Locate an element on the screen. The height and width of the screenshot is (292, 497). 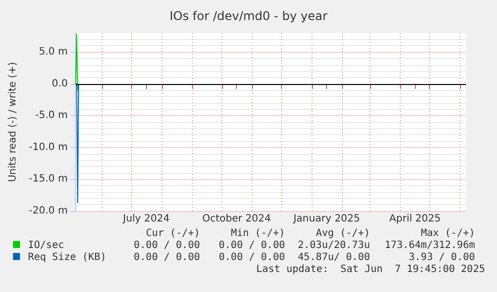
x-tick-label: October 2024 is located at coordinates (236, 219).